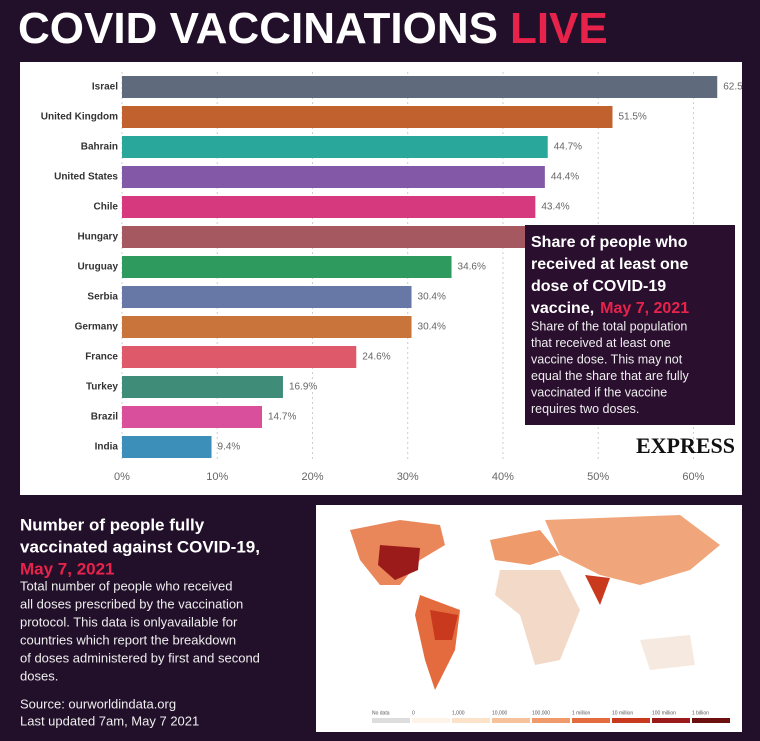 Image resolution: width=760 pixels, height=741 pixels. Describe the element at coordinates (376, 357) in the screenshot. I see `value-label: 24.6%` at that location.